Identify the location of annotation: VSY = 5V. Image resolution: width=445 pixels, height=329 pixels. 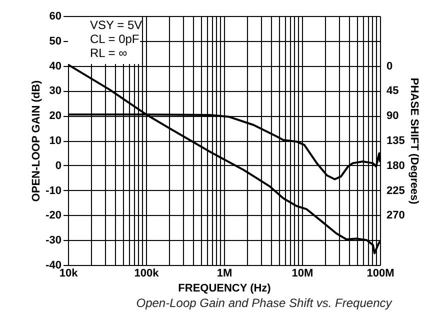
(116, 25).